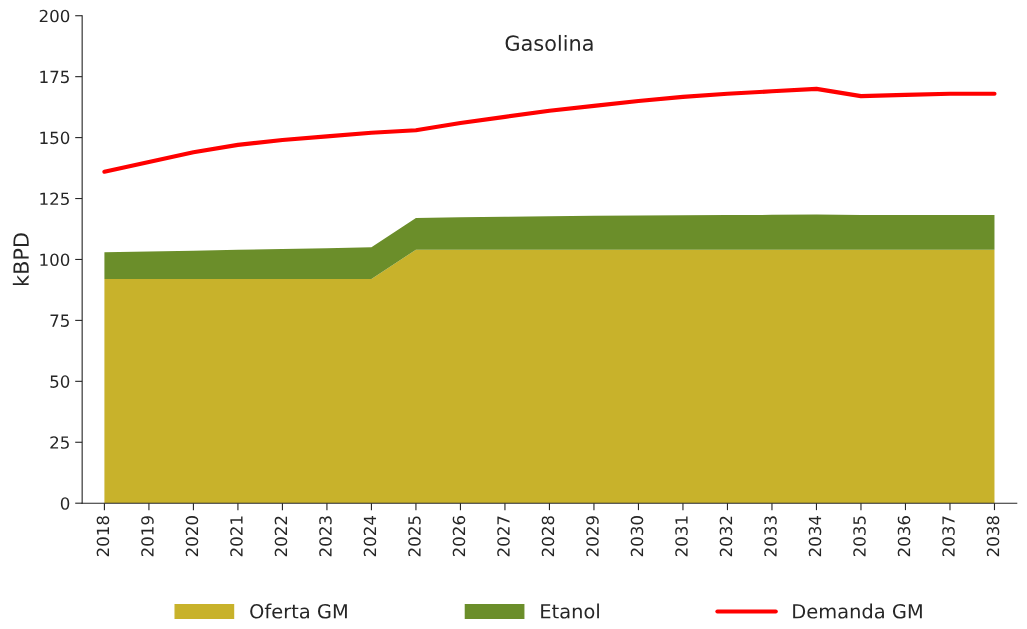  I want to click on x-tick-label: 2029, so click(592, 536).